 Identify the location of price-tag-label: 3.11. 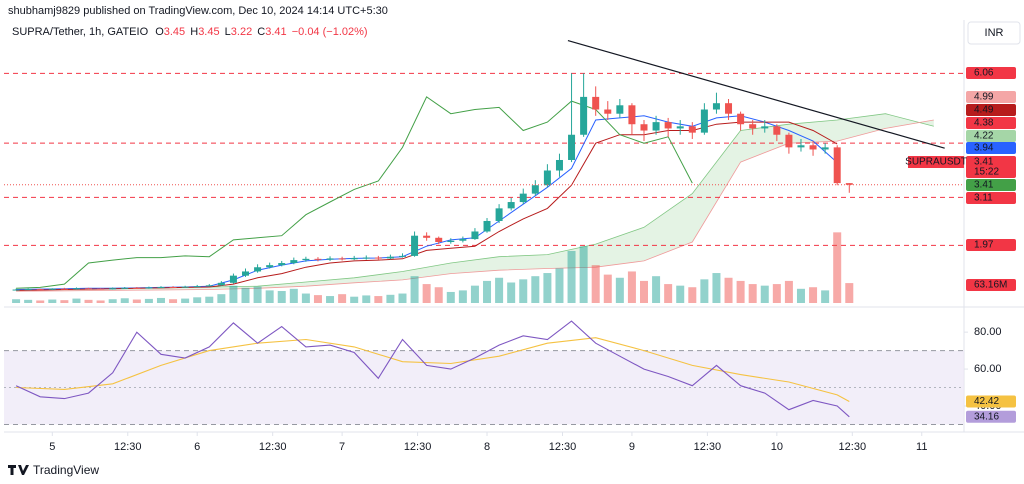
(983, 198).